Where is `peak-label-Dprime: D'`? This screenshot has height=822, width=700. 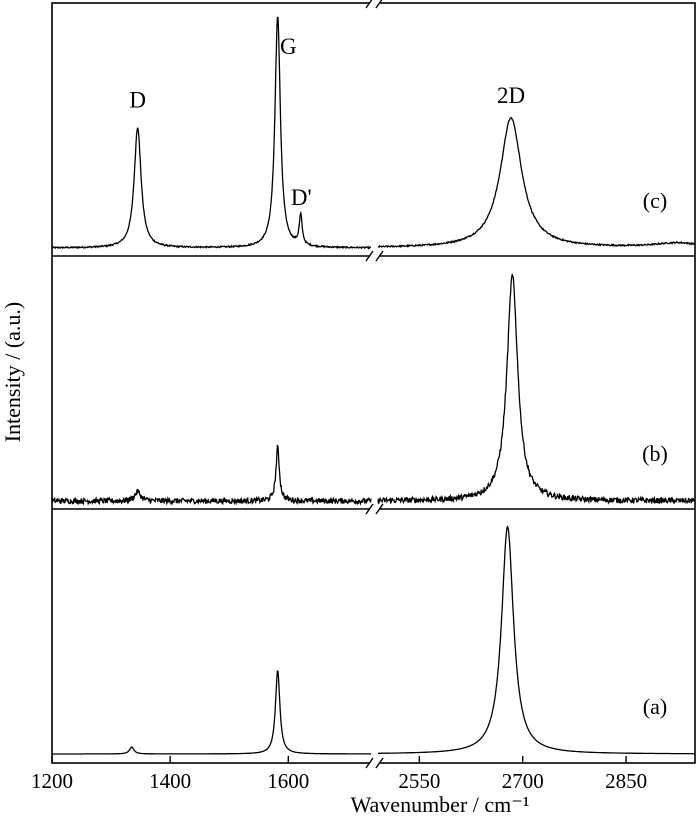
peak-label-Dprime: D' is located at coordinates (301, 197).